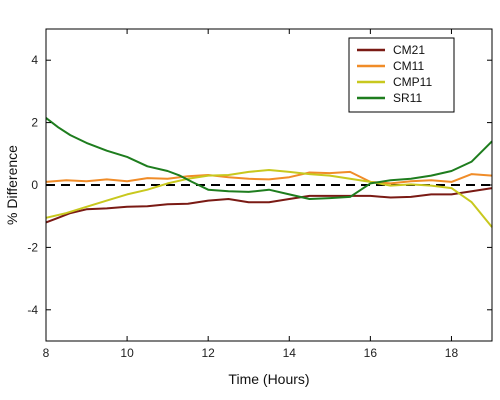 This screenshot has width=500, height=400. What do you see at coordinates (12, 185) in the screenshot?
I see `y-axis-title: % Difference` at bounding box center [12, 185].